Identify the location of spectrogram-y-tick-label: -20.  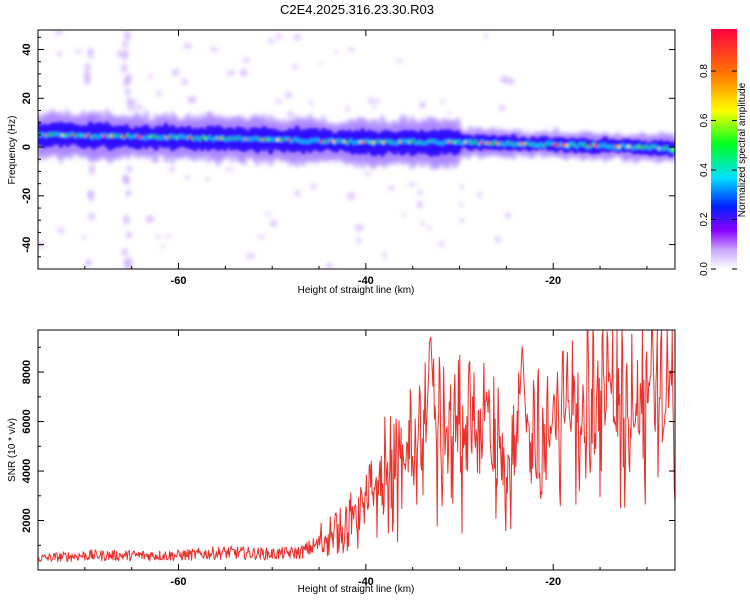
(27, 196).